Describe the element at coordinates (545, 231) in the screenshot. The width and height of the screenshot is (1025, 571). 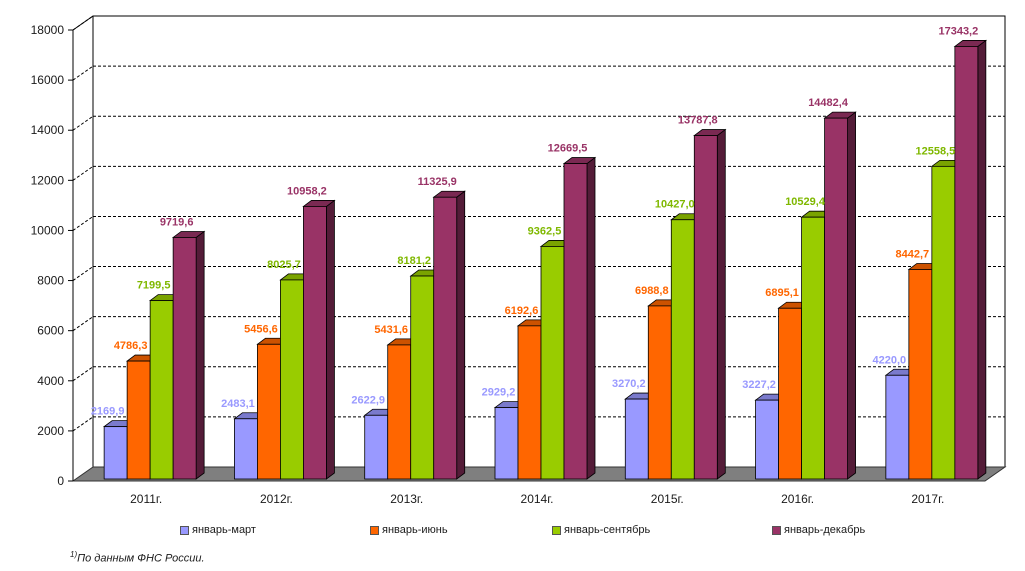
I see `data-label: 9362,5` at that location.